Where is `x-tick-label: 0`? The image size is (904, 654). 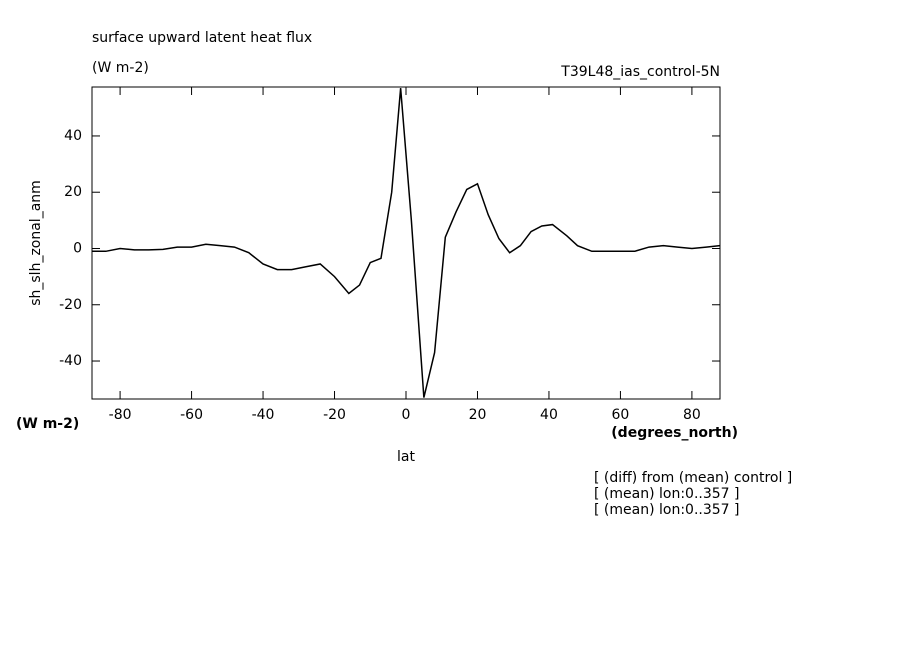
x-tick-label: 0 is located at coordinates (406, 415).